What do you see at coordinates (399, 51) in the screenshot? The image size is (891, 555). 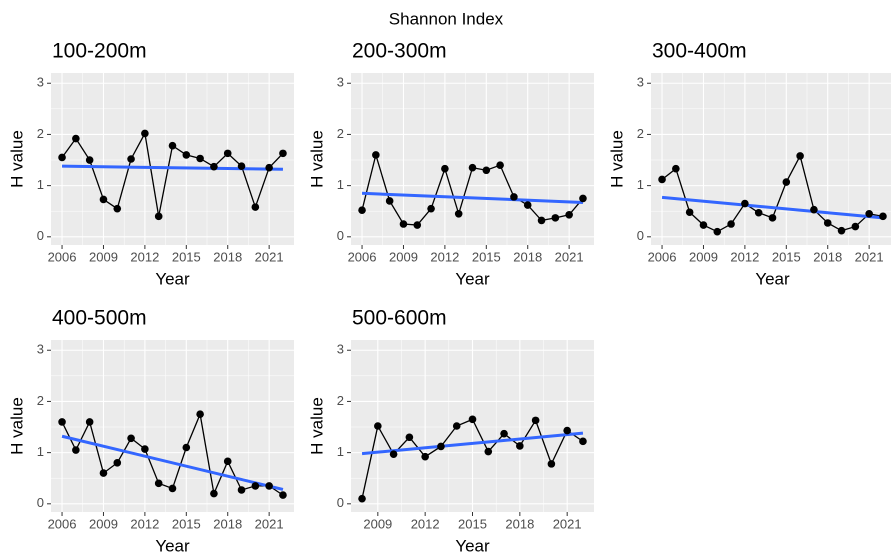 I see `panel-title: 200-300m` at bounding box center [399, 51].